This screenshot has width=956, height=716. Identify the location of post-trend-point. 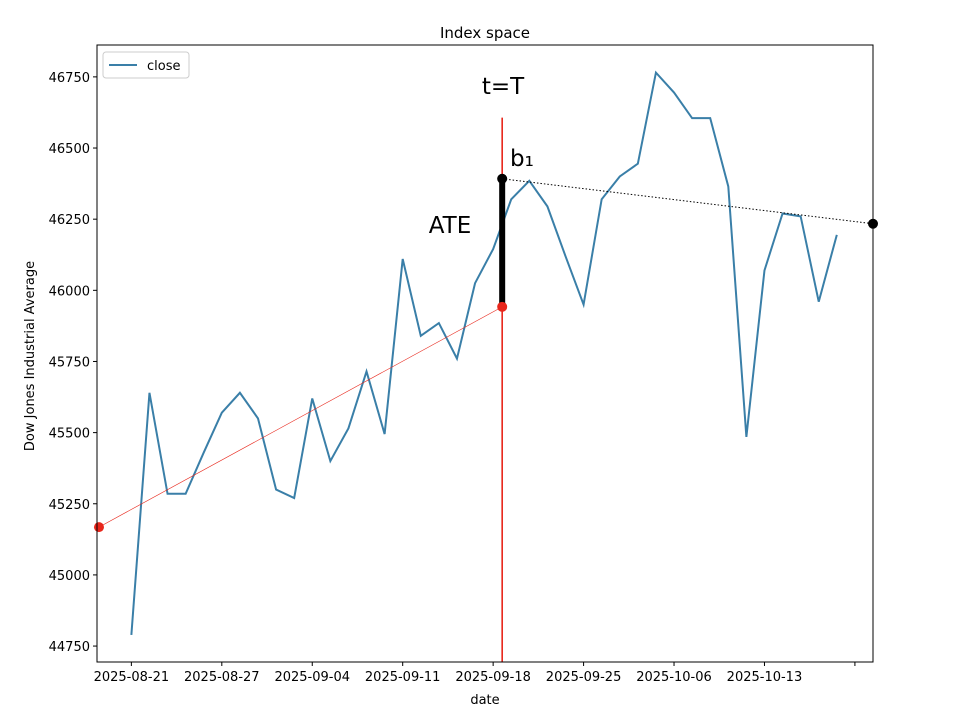
(502, 178).